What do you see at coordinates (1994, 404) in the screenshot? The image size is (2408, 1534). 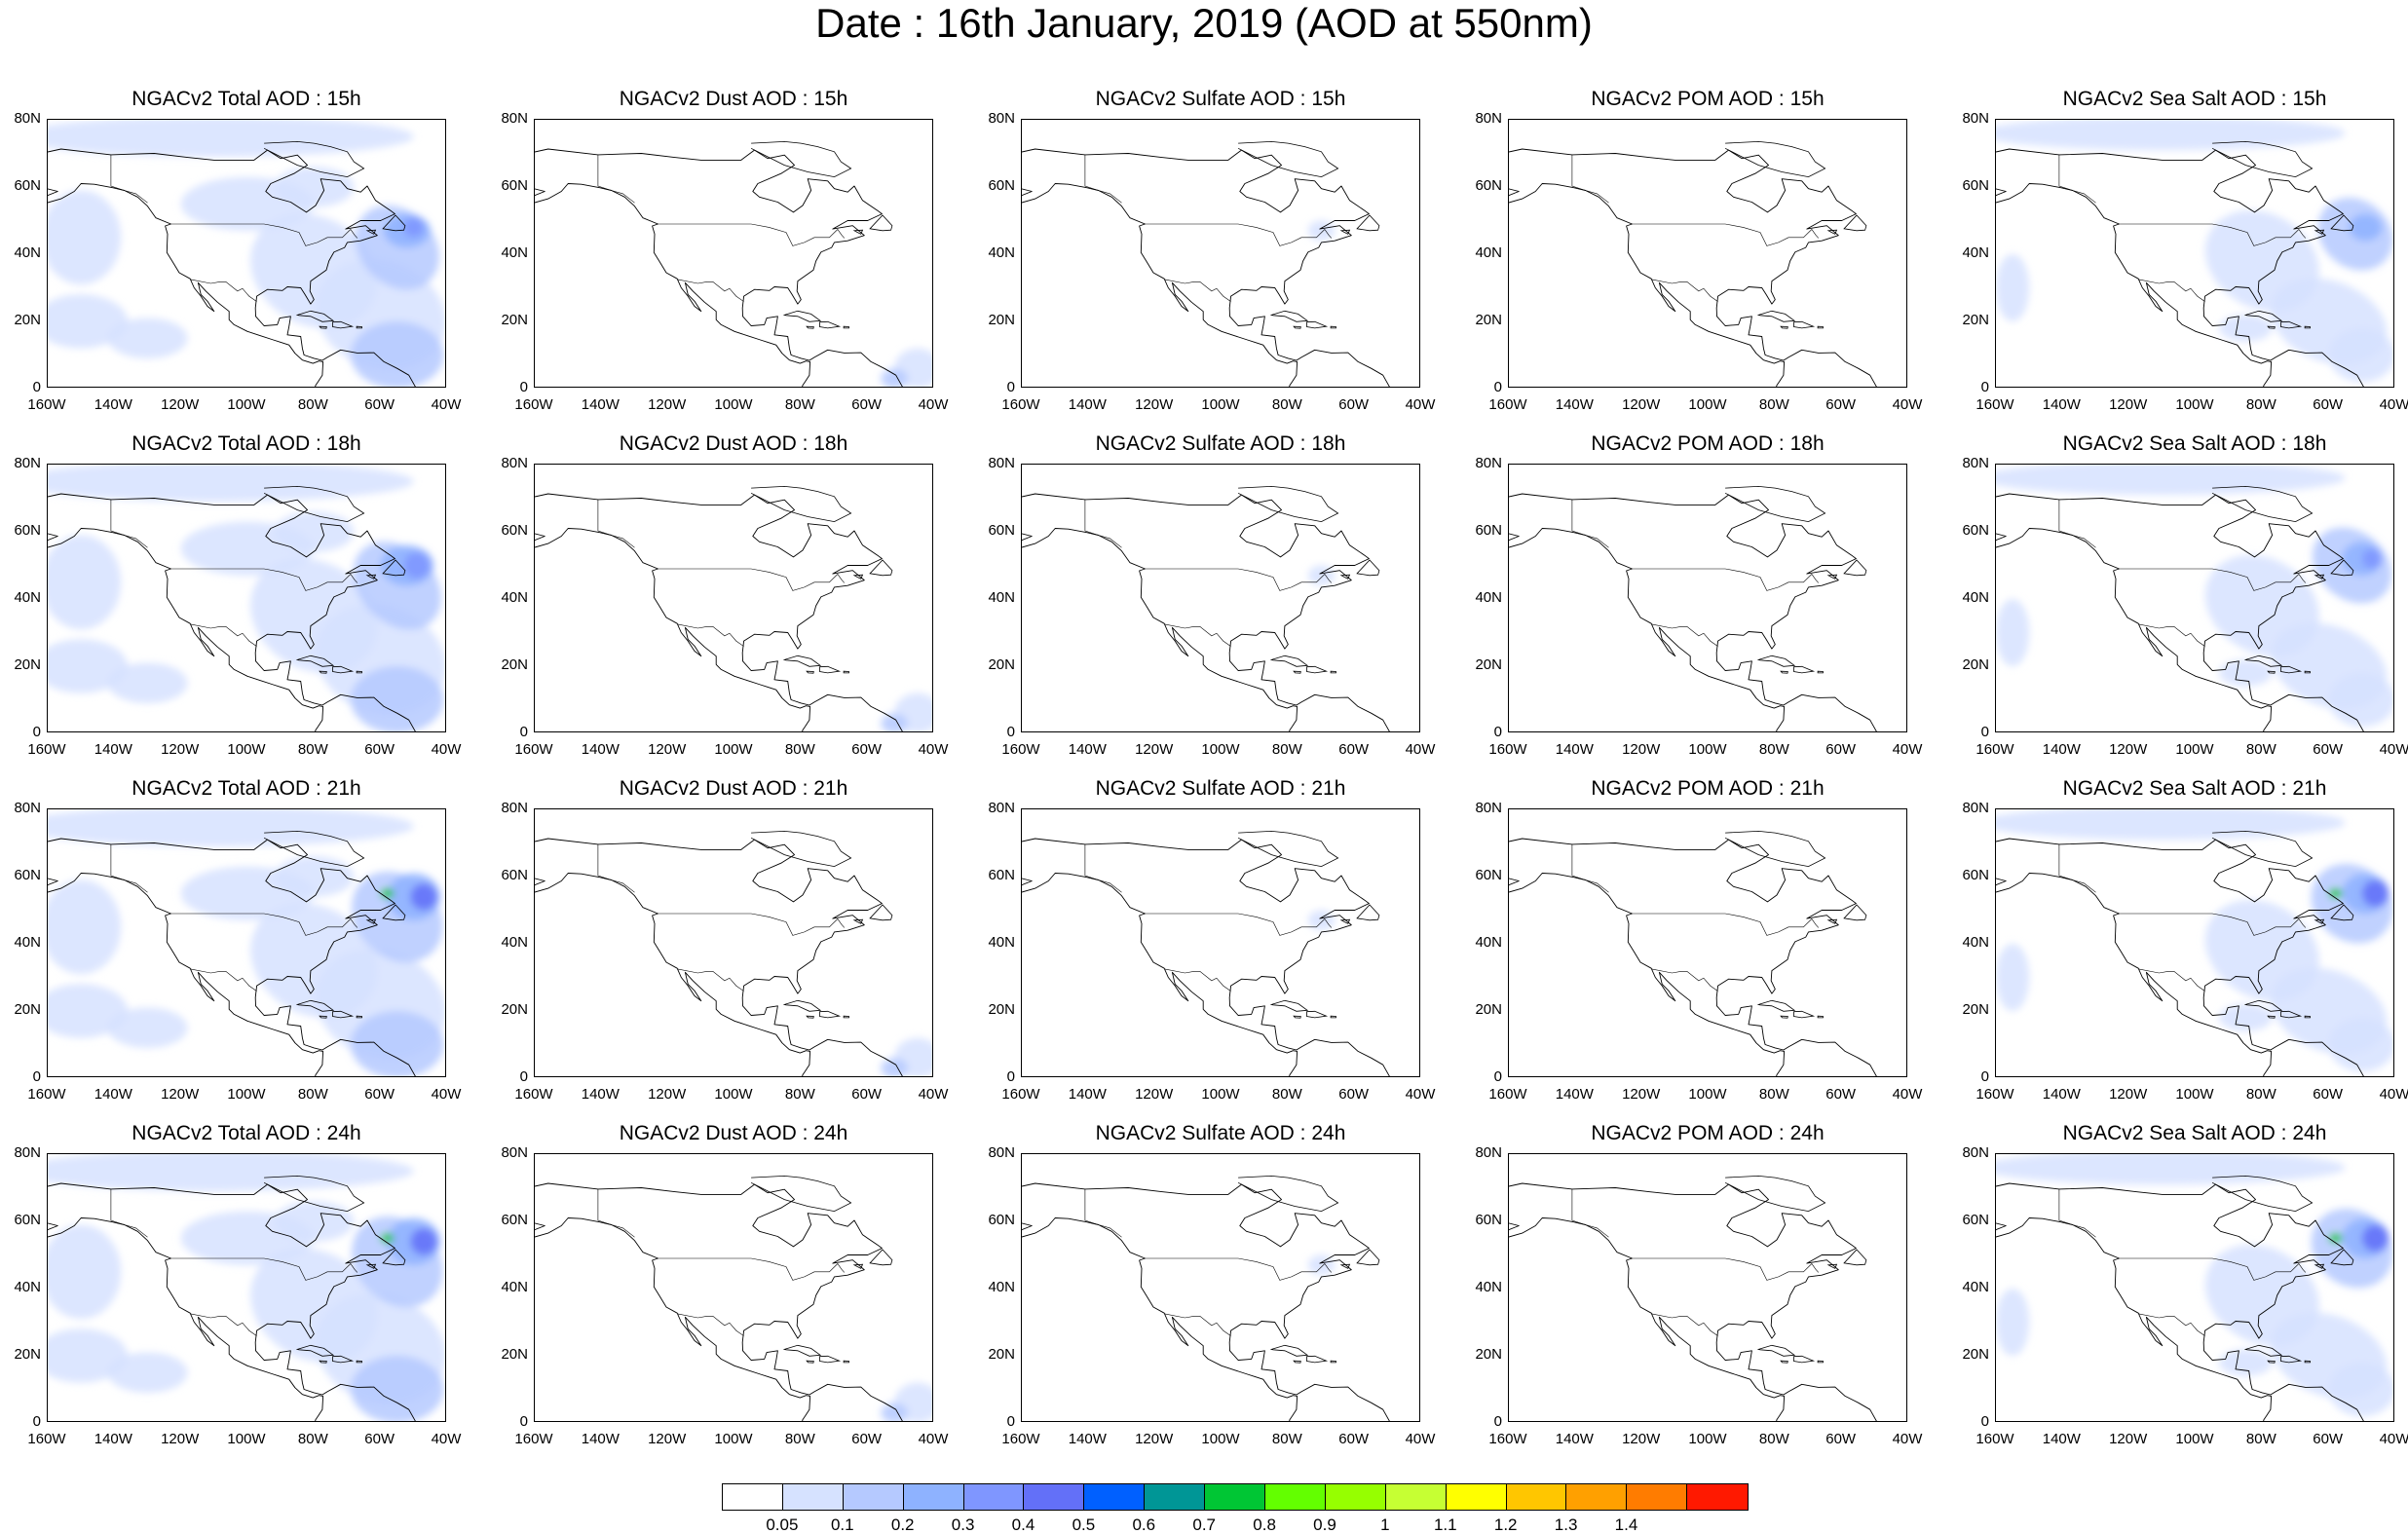 I see `lon-tick-label: 160W` at bounding box center [1994, 404].